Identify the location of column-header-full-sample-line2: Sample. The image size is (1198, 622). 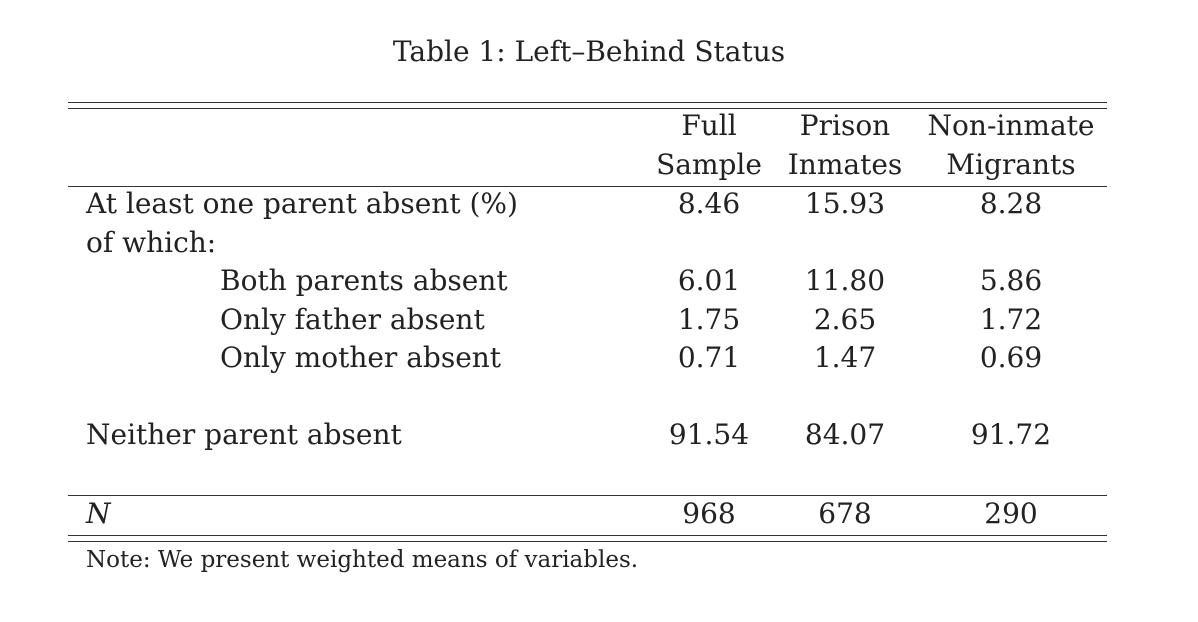
(709, 164).